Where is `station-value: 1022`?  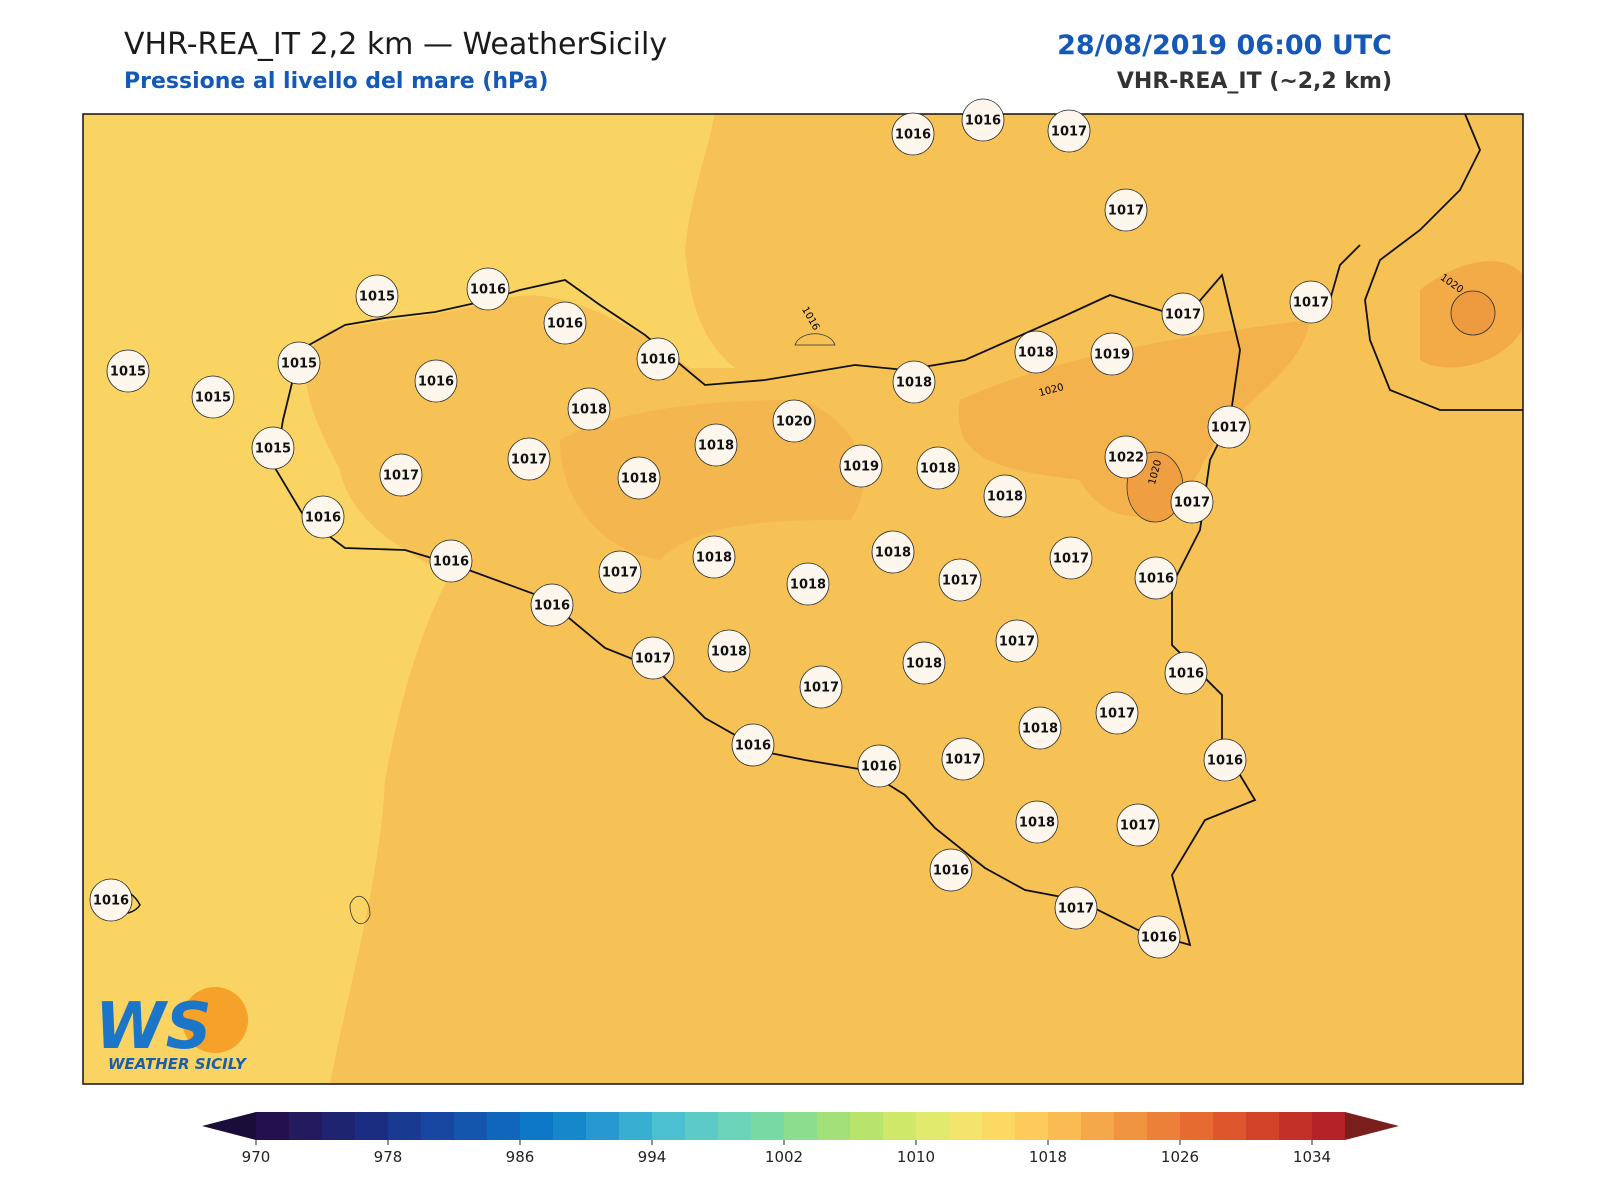 station-value: 1022 is located at coordinates (1126, 458).